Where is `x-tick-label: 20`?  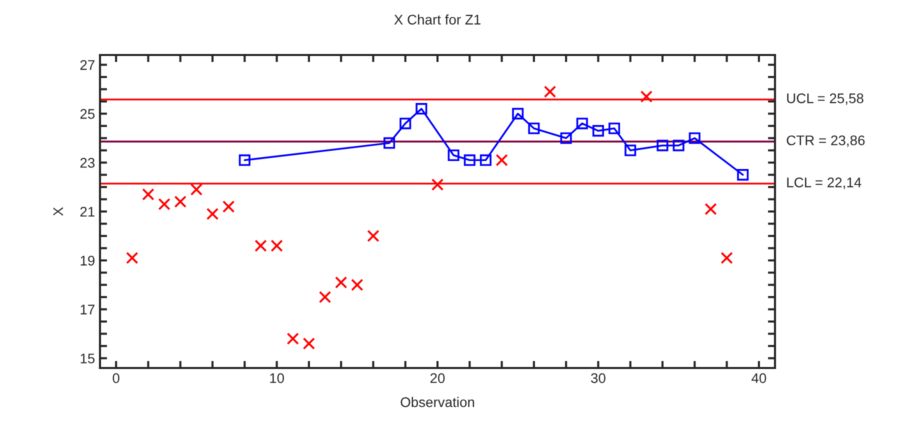
x-tick-label: 20 is located at coordinates (437, 378).